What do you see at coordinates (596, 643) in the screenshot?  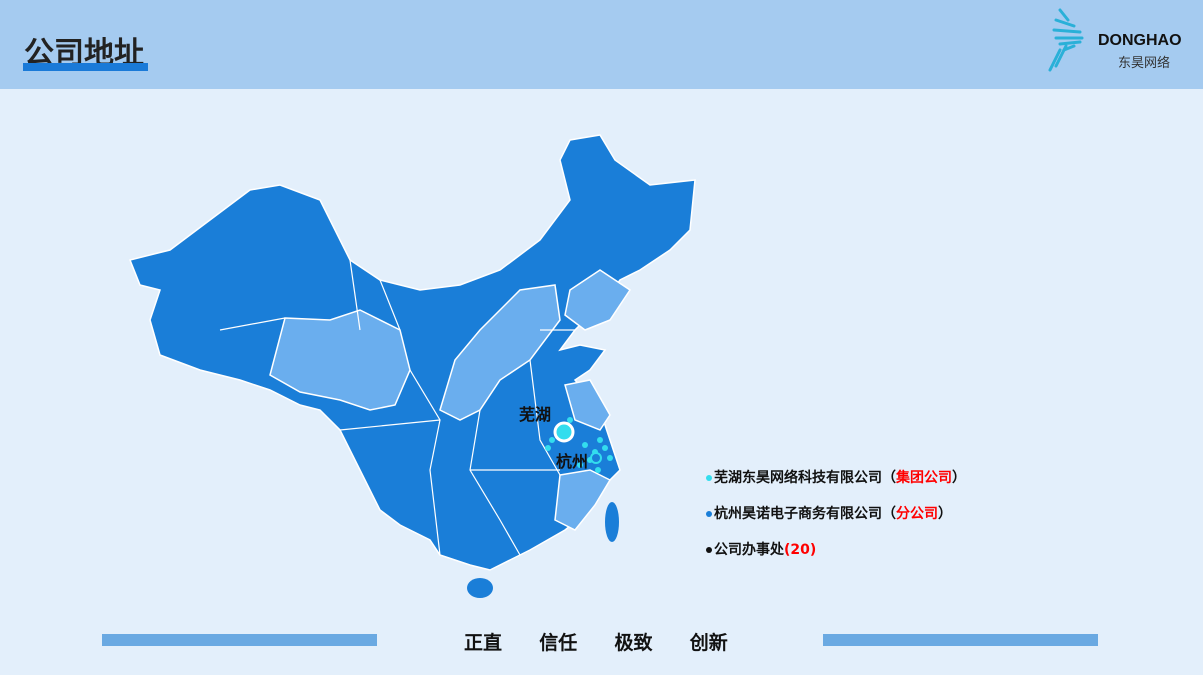 I see `company-motto: 正直 信任 极致 创新` at bounding box center [596, 643].